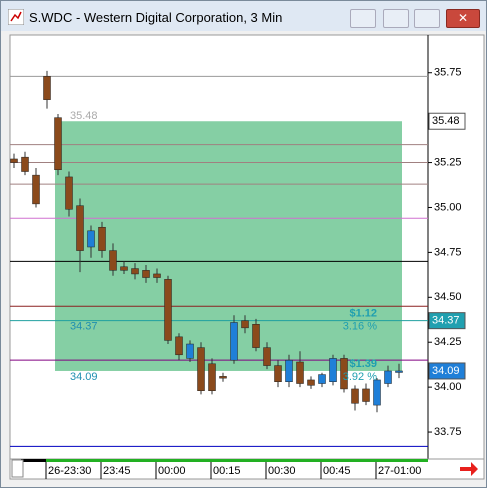  What do you see at coordinates (463, 18) in the screenshot?
I see `close-button: ✕` at bounding box center [463, 18].